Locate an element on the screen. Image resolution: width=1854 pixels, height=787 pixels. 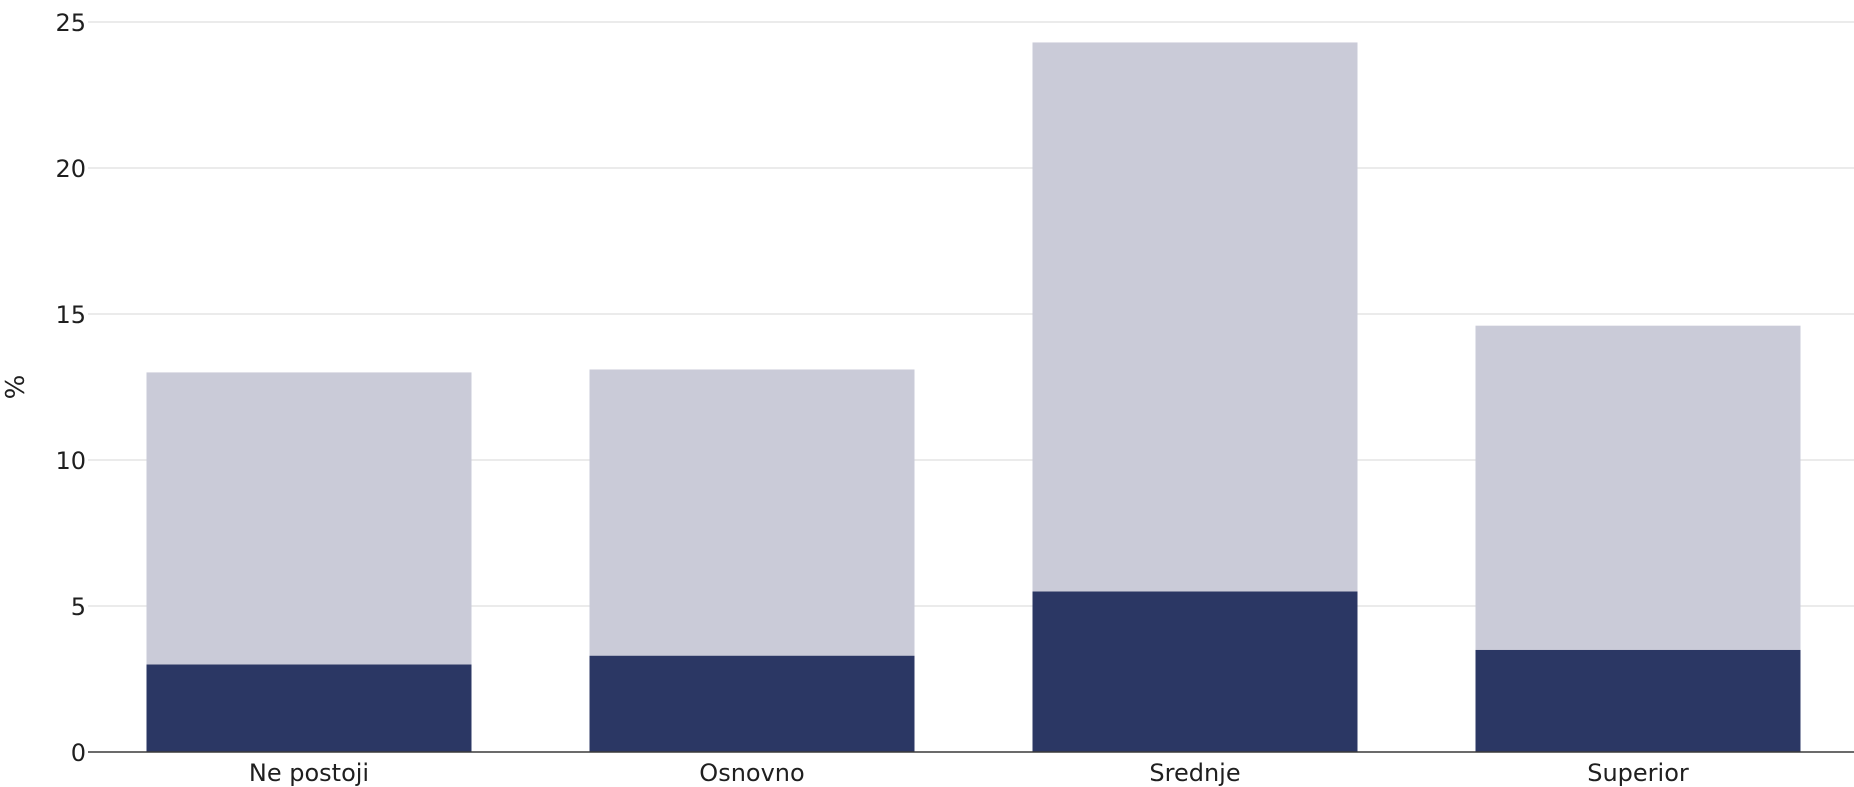
y-axis-label: % is located at coordinates (16, 387).